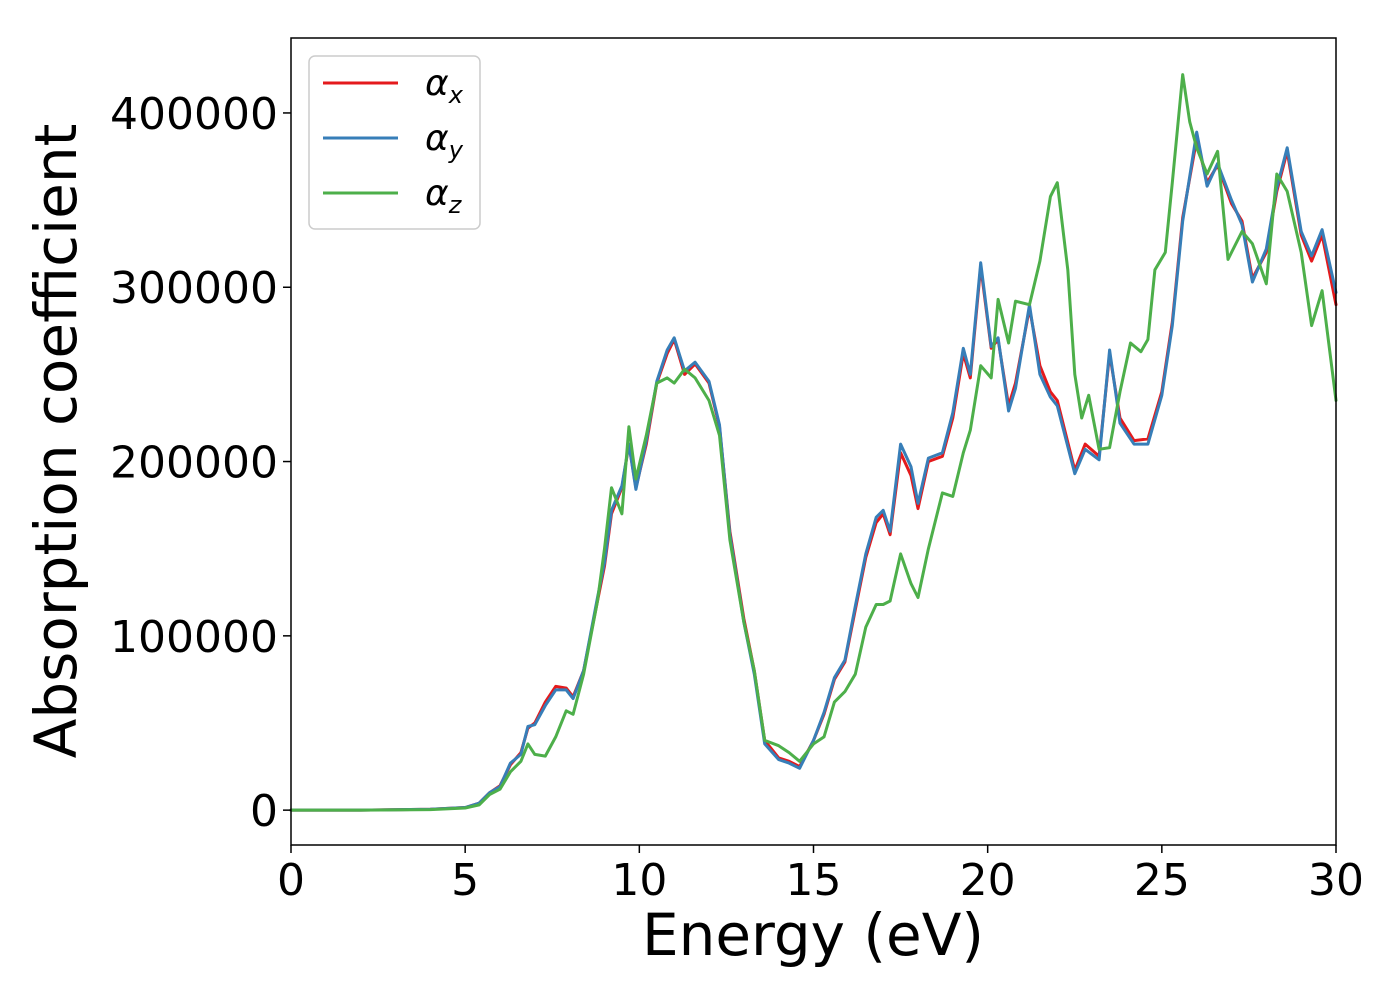  What do you see at coordinates (1336, 880) in the screenshot?
I see `x-tick-label: 30` at bounding box center [1336, 880].